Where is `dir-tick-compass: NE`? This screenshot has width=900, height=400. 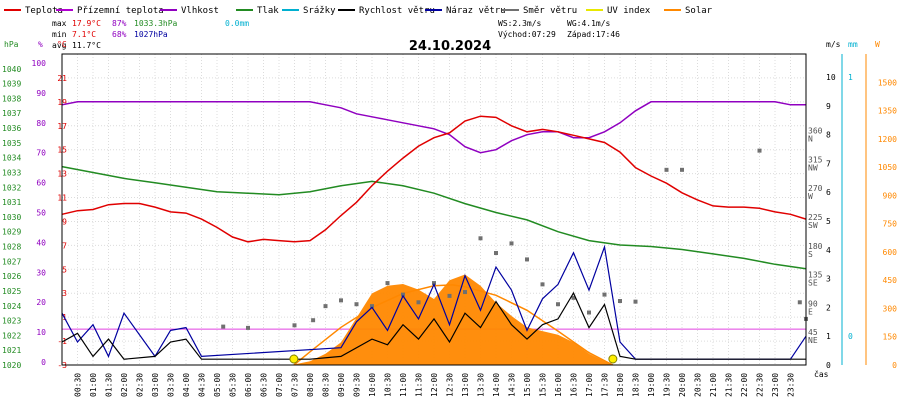 dir-tick-compass: NE is located at coordinates (813, 340).